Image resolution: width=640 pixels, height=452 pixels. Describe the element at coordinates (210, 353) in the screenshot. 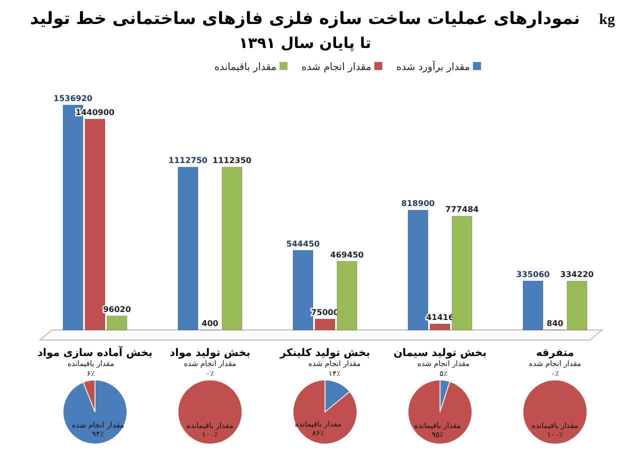

I see `x-tick-label: بخش تولید مواد` at that location.